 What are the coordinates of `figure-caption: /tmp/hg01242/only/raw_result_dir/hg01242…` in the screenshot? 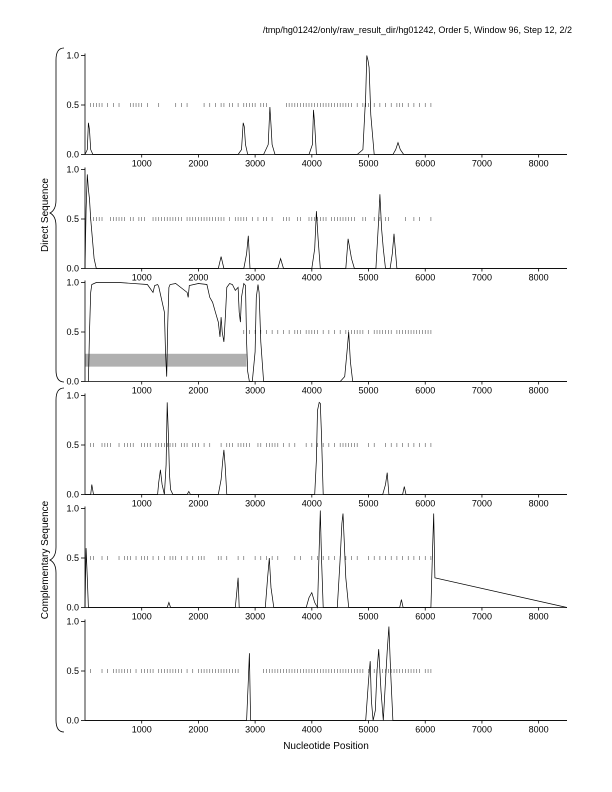 It's located at (417, 30).